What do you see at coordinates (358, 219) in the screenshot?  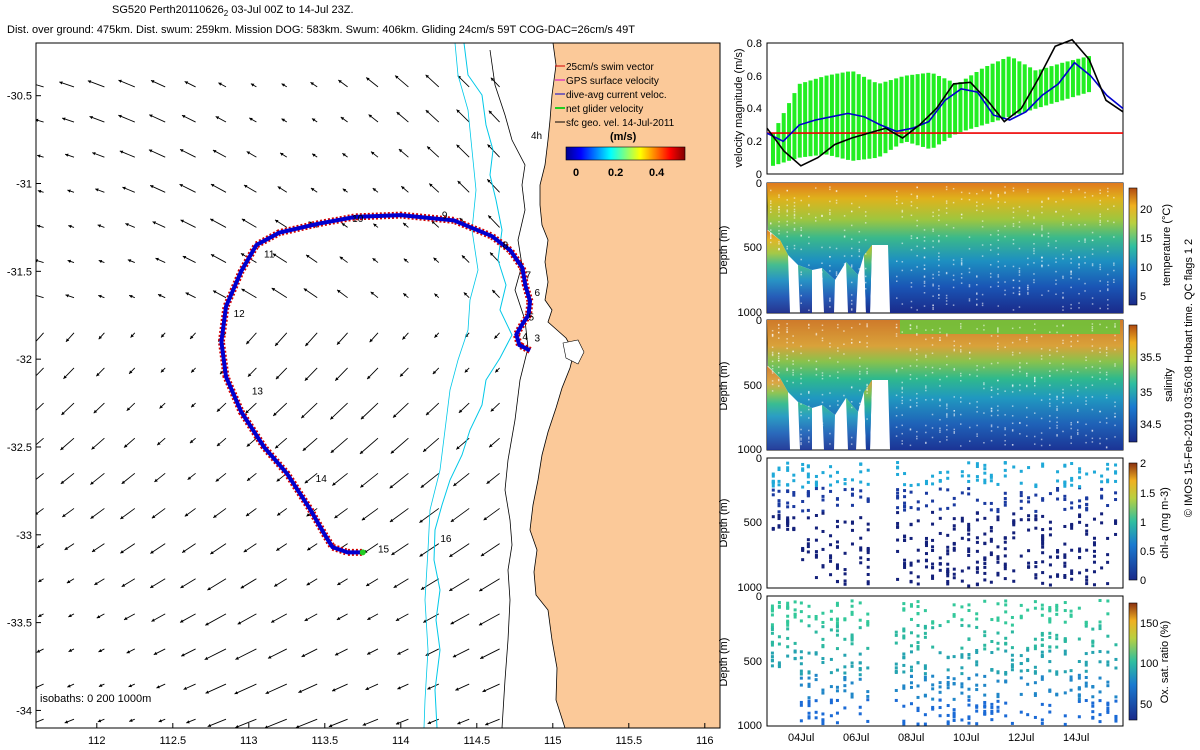 I see `day-label: 10` at bounding box center [358, 219].